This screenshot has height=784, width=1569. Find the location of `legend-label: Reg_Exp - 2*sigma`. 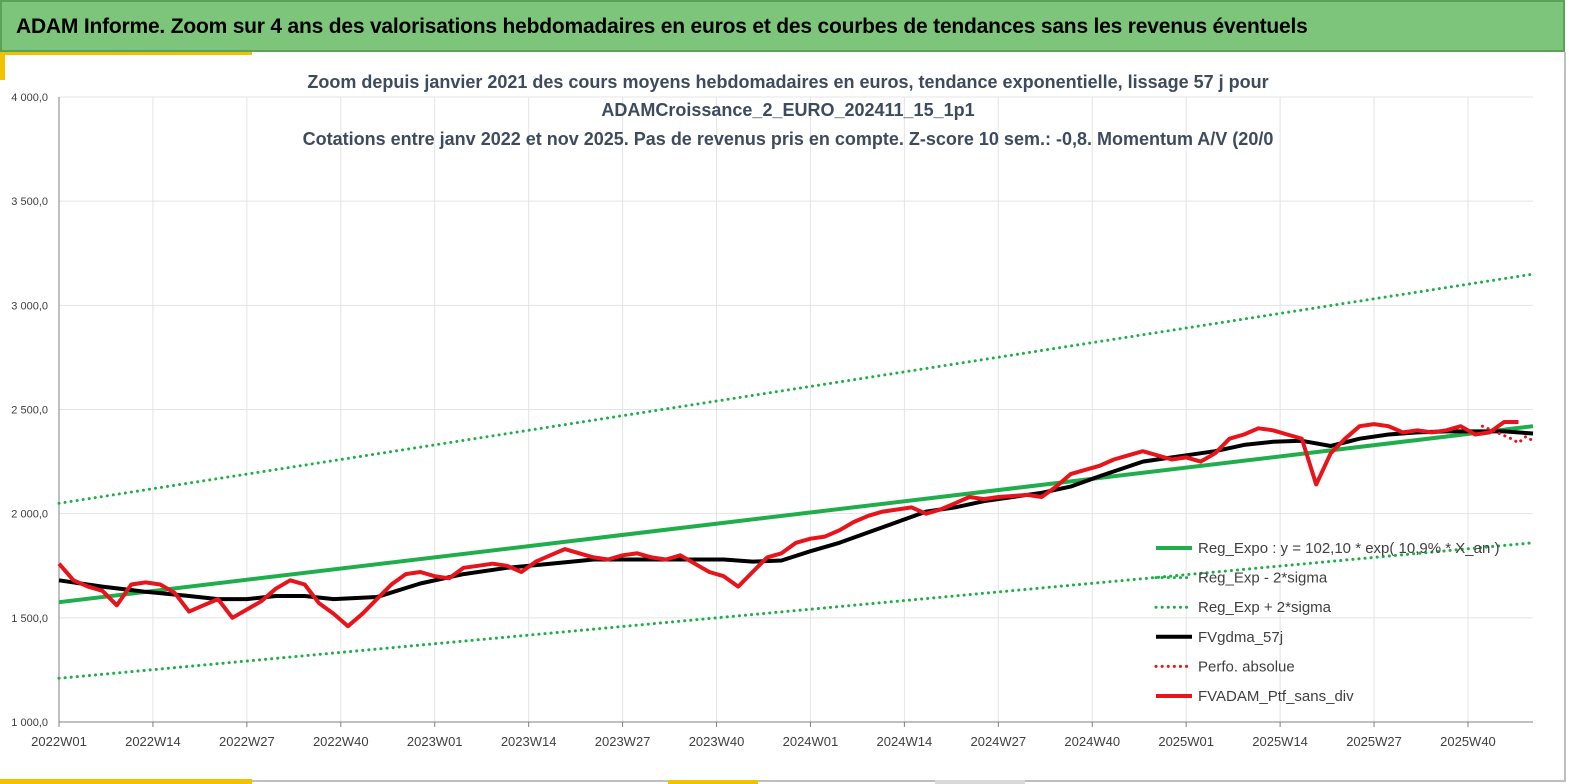

legend-label: Reg_Exp - 2*sigma is located at coordinates (1263, 578).